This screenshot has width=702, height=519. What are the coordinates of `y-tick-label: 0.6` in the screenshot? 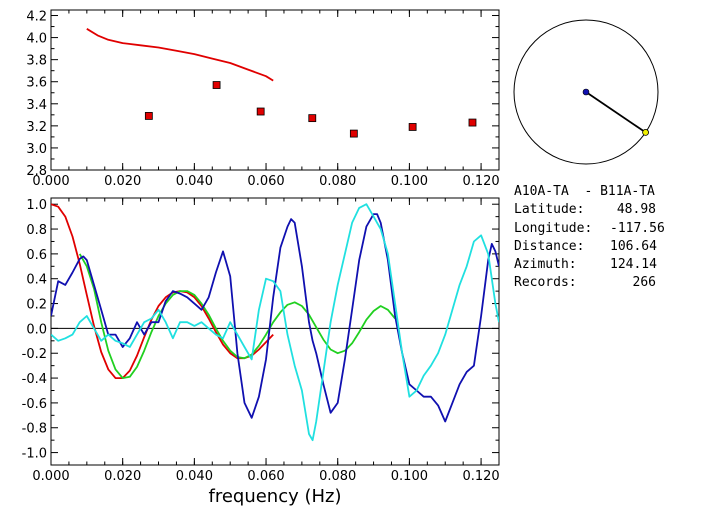 It's located at (36, 255).